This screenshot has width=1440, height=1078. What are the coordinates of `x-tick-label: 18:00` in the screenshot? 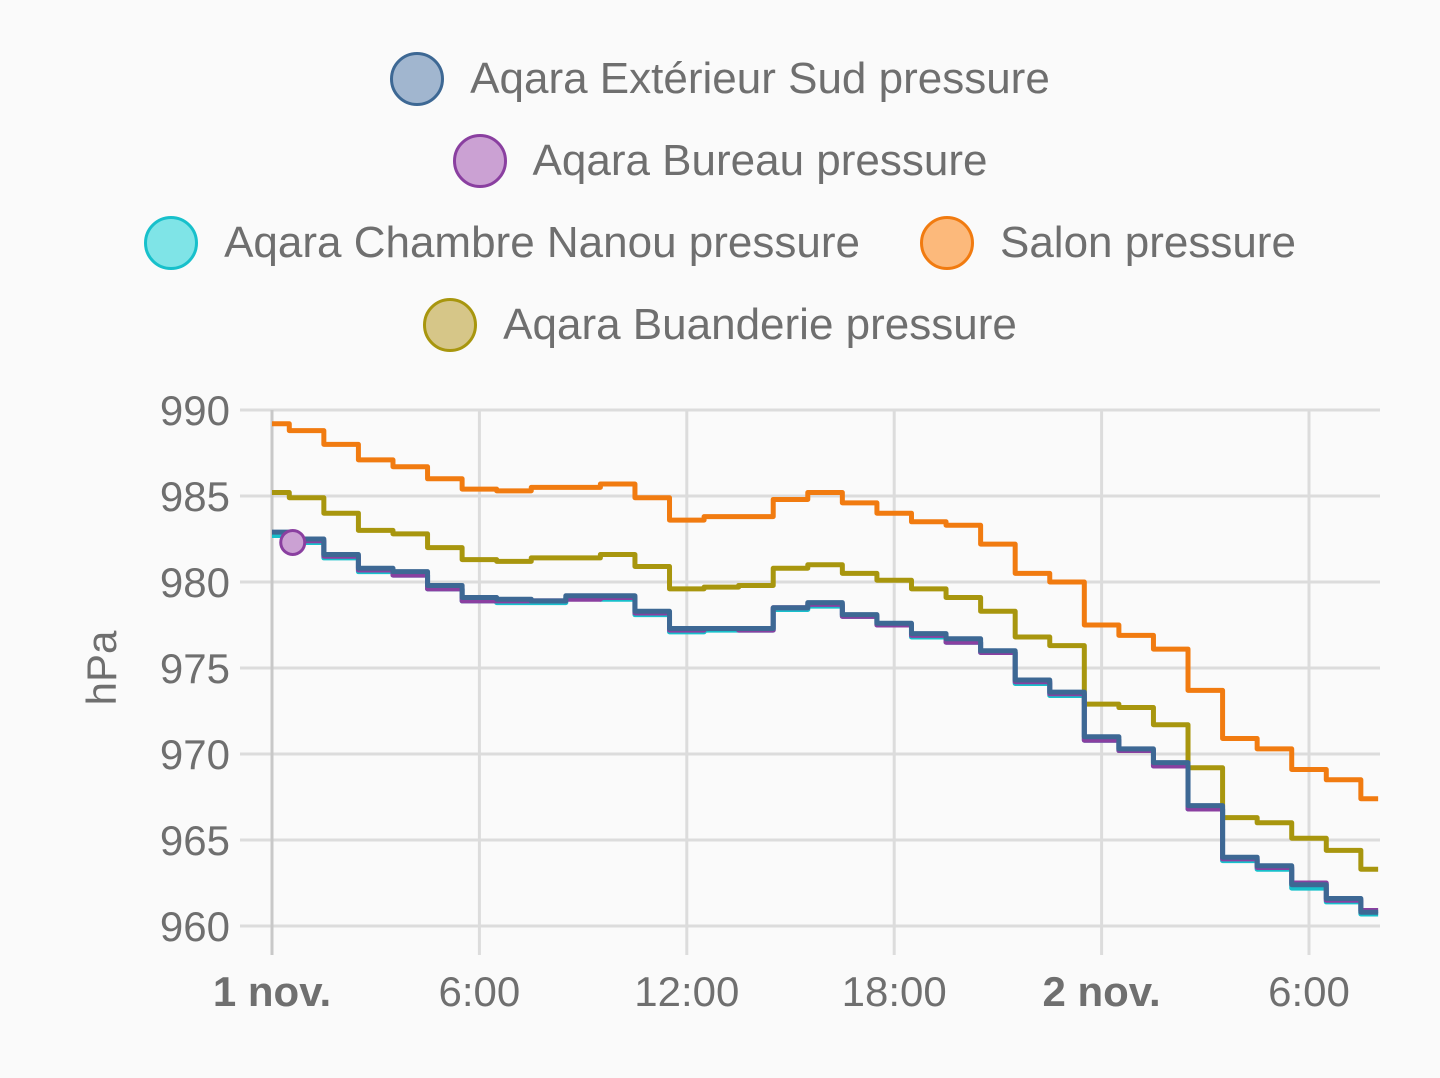 It's located at (894, 991).